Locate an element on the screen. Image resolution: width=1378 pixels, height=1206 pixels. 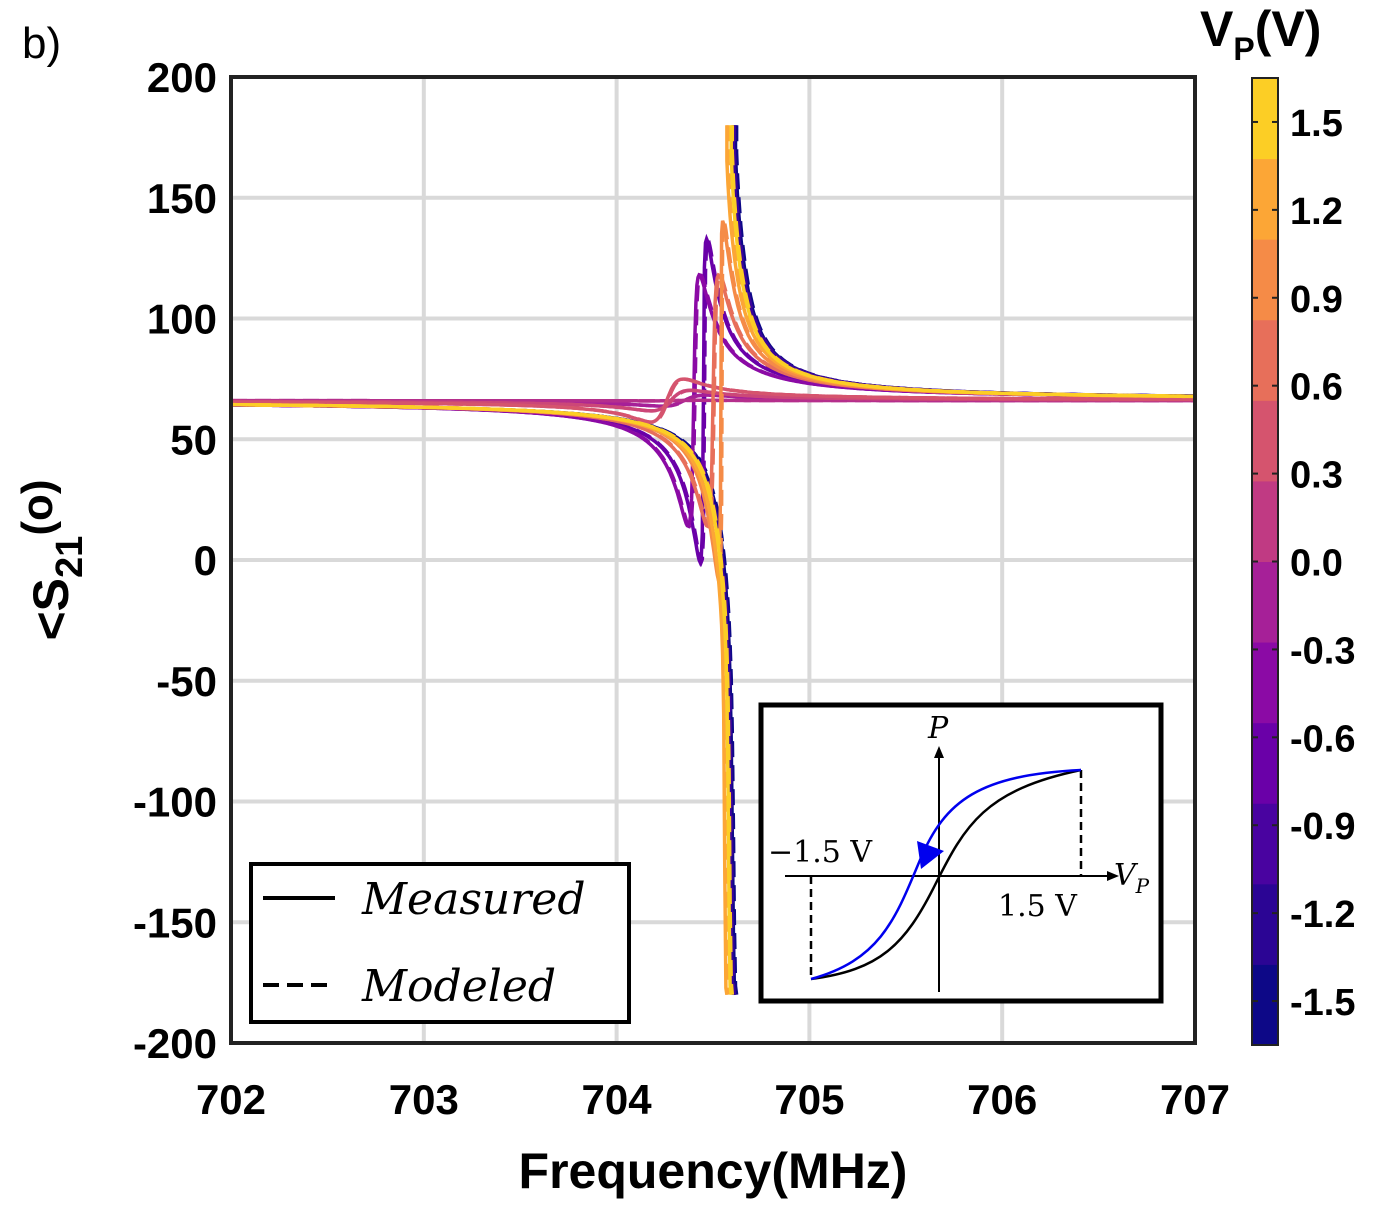
inset-x-label: VP is located at coordinates (1132, 878).